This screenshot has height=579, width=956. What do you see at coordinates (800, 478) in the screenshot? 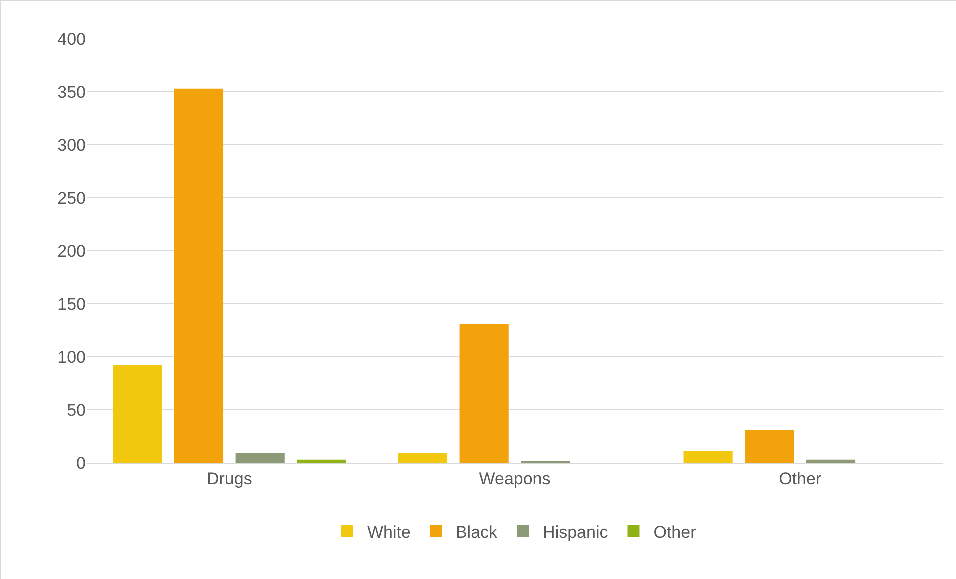
I see `x-tick-label: Other` at bounding box center [800, 478].